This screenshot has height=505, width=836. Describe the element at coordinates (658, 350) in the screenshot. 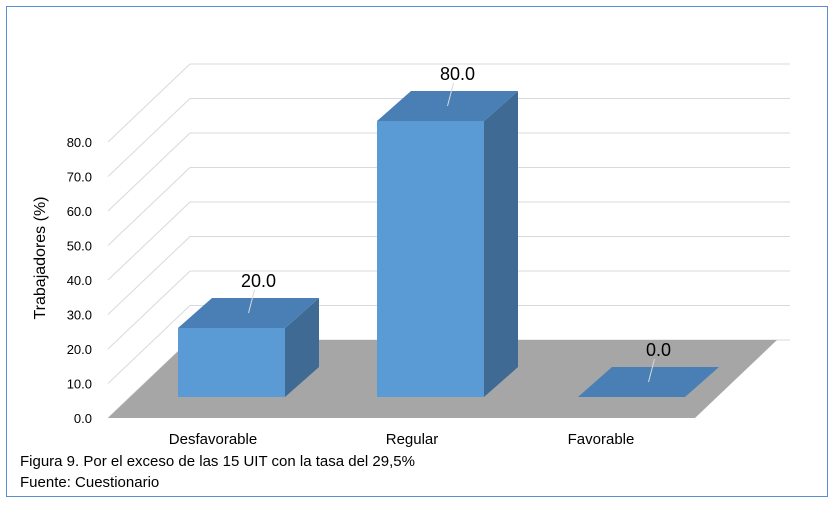

I see `data-label: 0.0` at that location.